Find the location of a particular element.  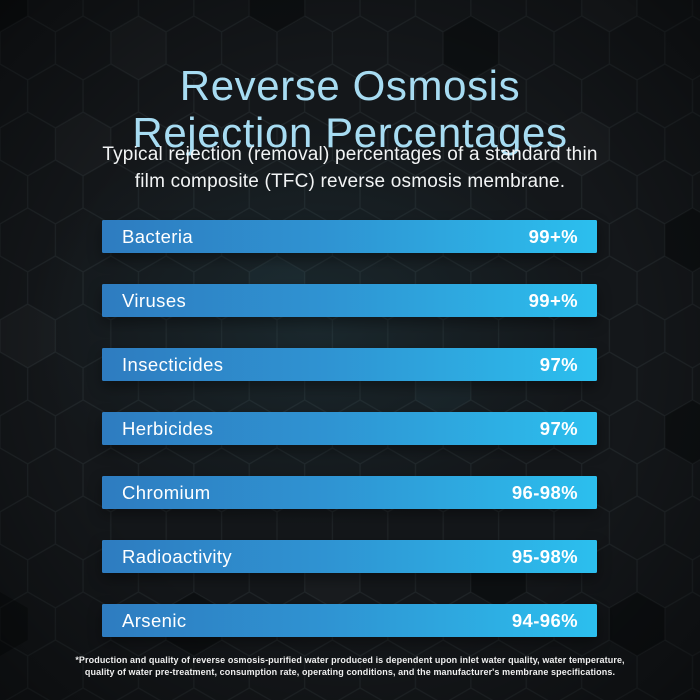

bar-row-bacteria: Bacteria 99+% is located at coordinates (349, 236).